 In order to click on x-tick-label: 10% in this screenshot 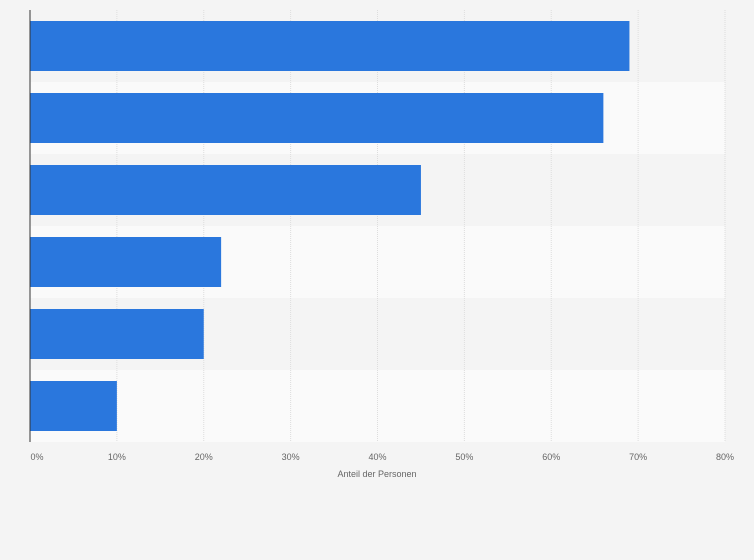, I will do `click(117, 457)`.